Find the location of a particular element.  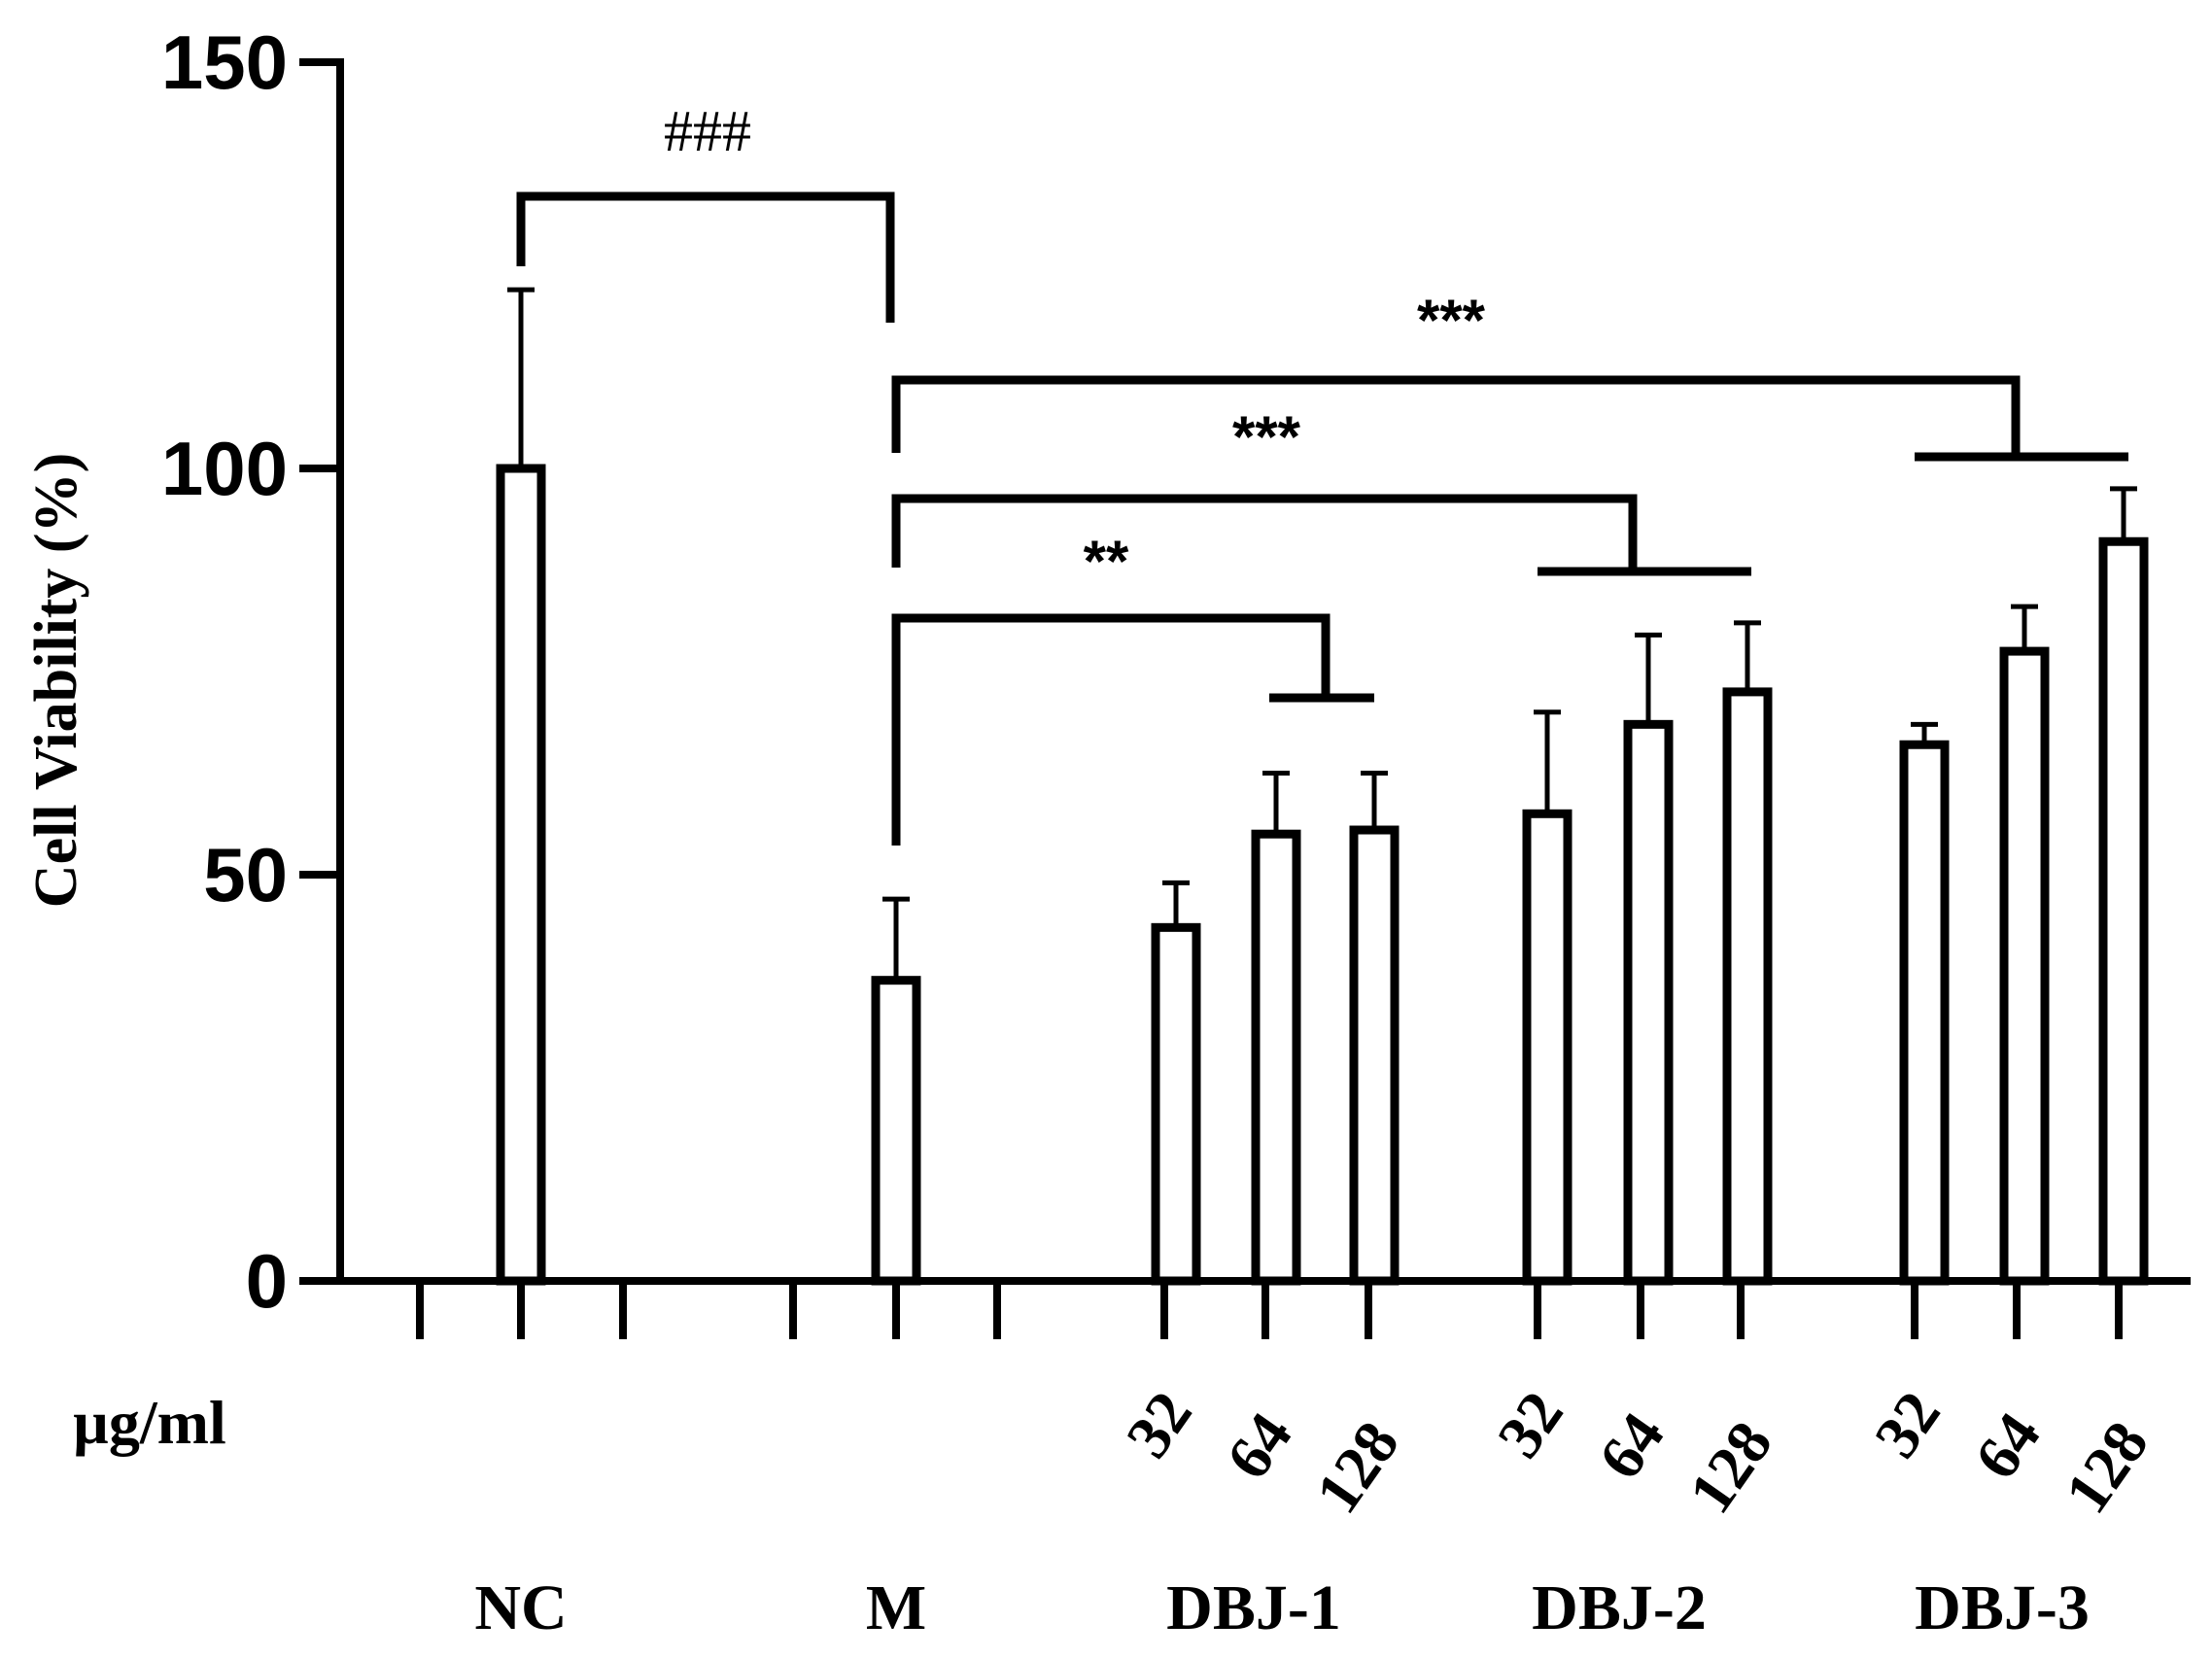

y-tick-label: 150 is located at coordinates (224, 62).